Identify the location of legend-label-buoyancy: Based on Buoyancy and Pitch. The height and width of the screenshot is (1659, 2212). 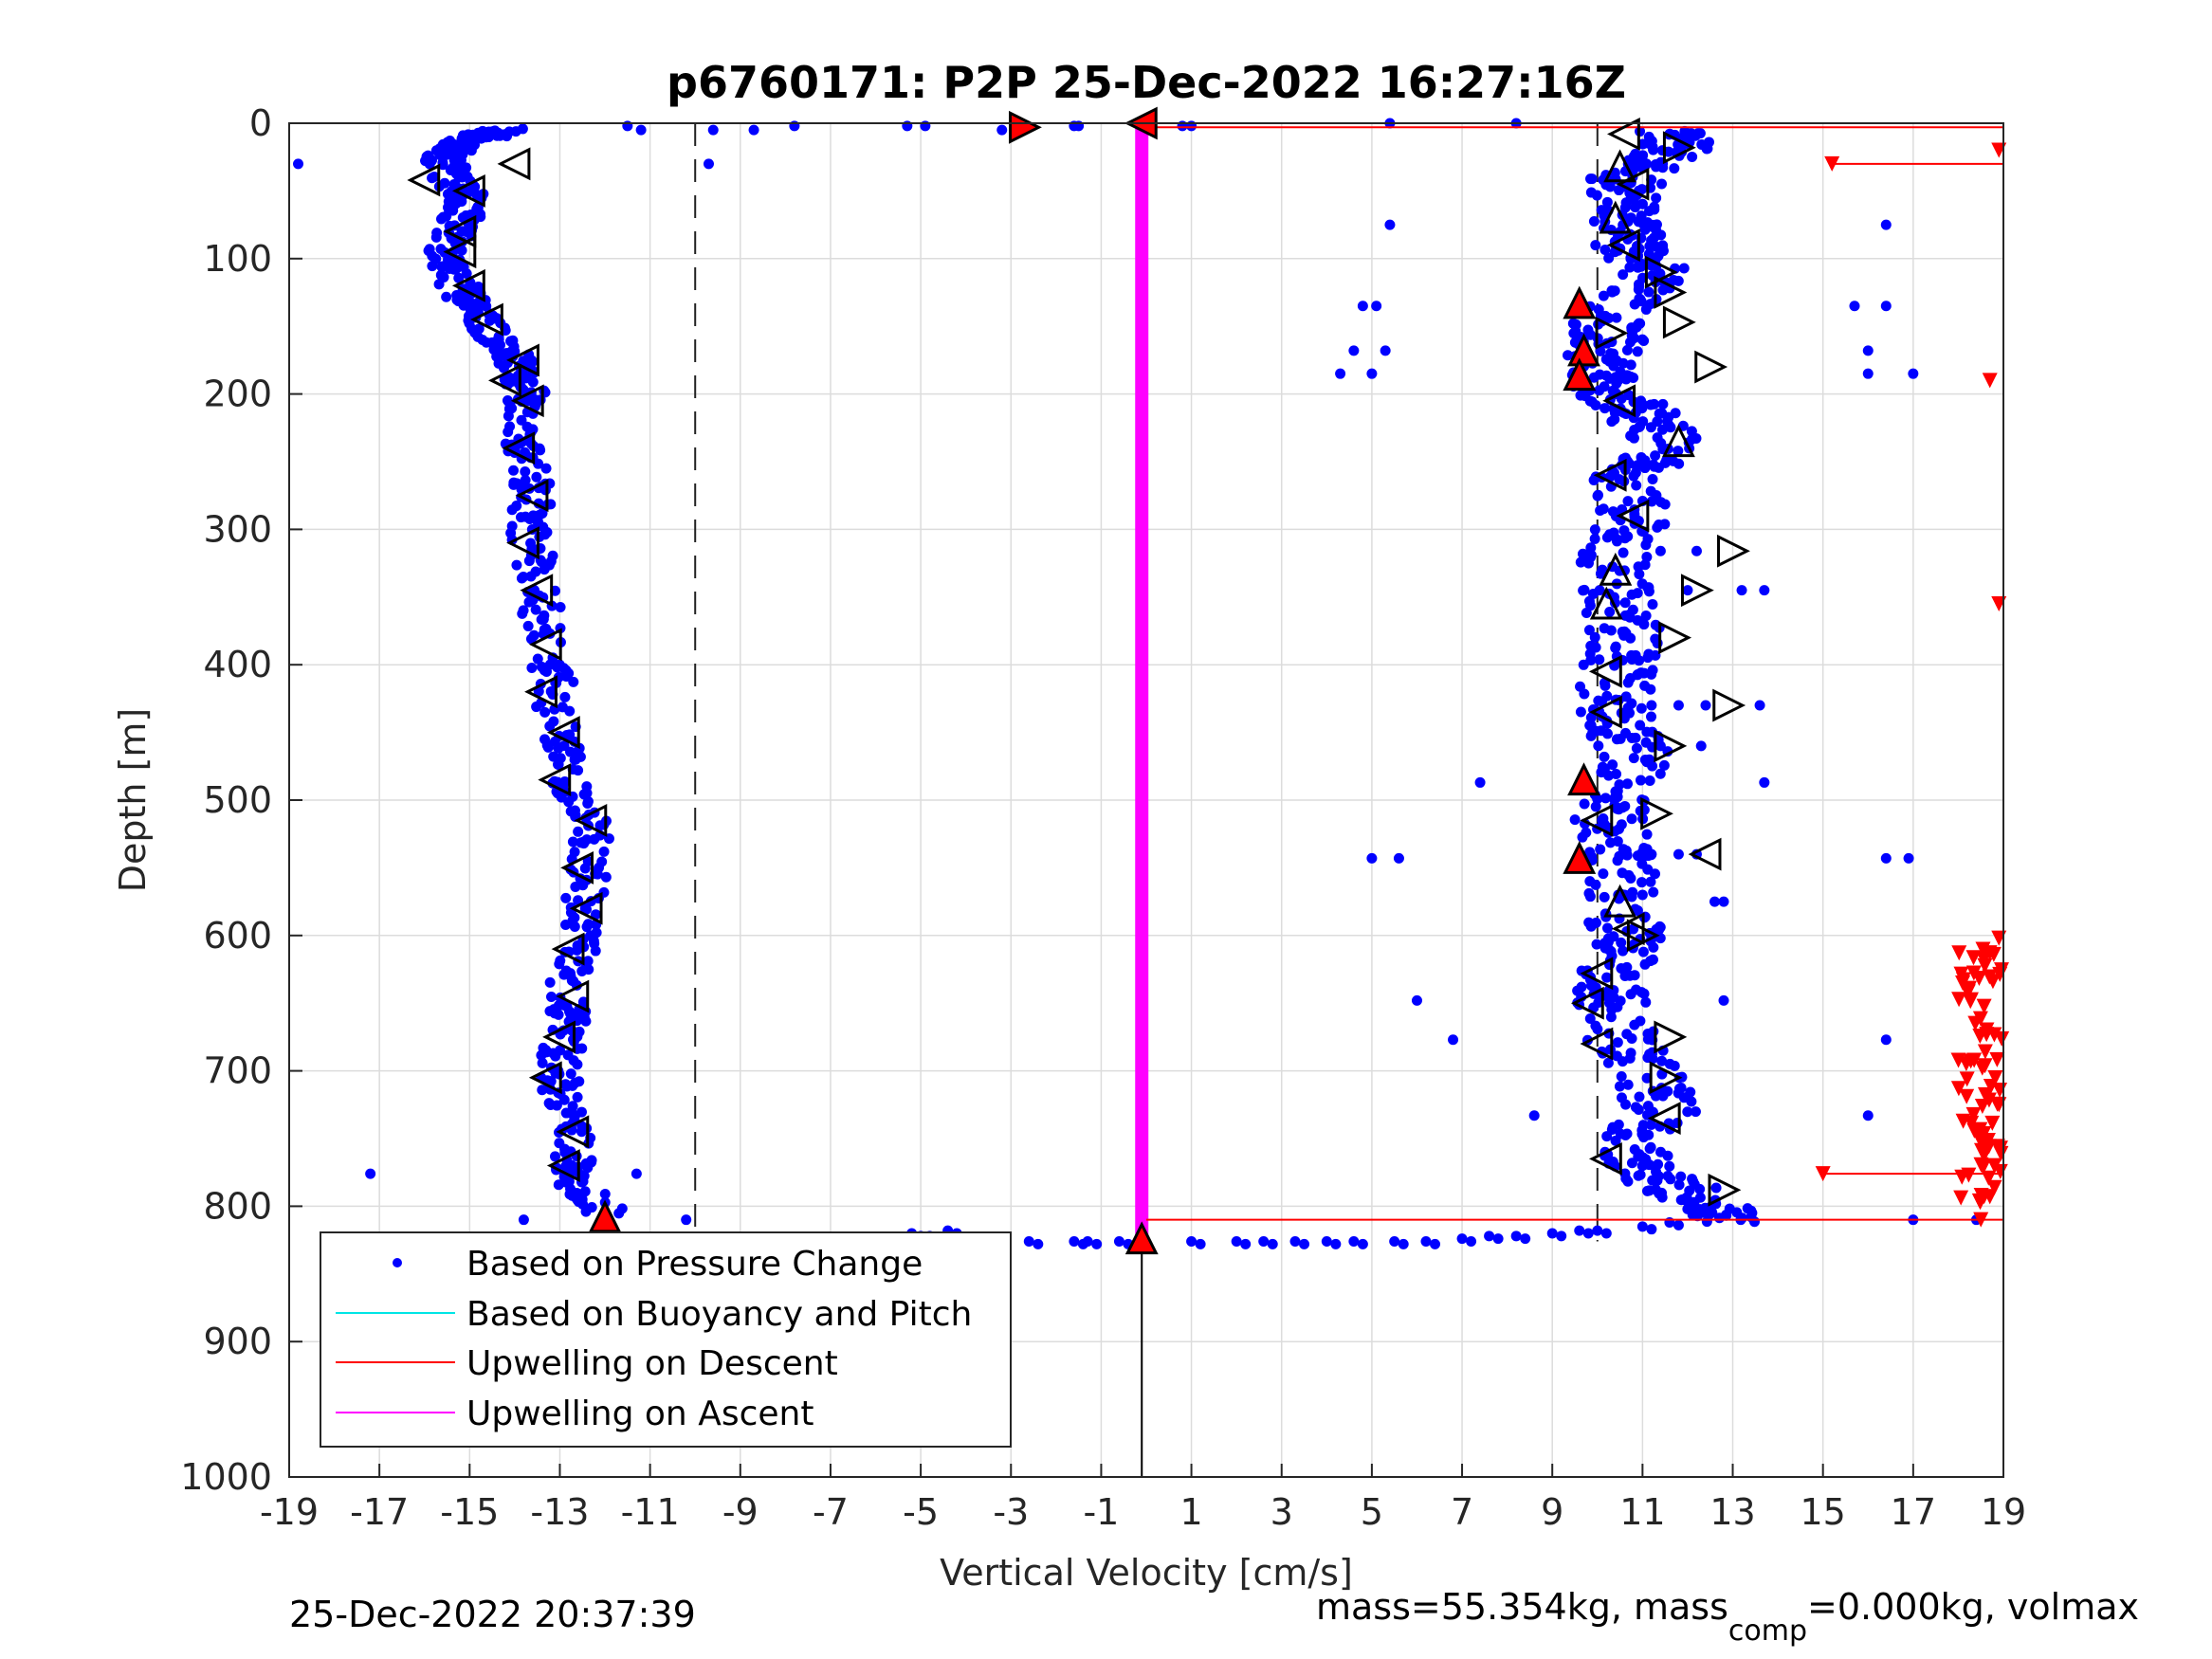
(719, 1314).